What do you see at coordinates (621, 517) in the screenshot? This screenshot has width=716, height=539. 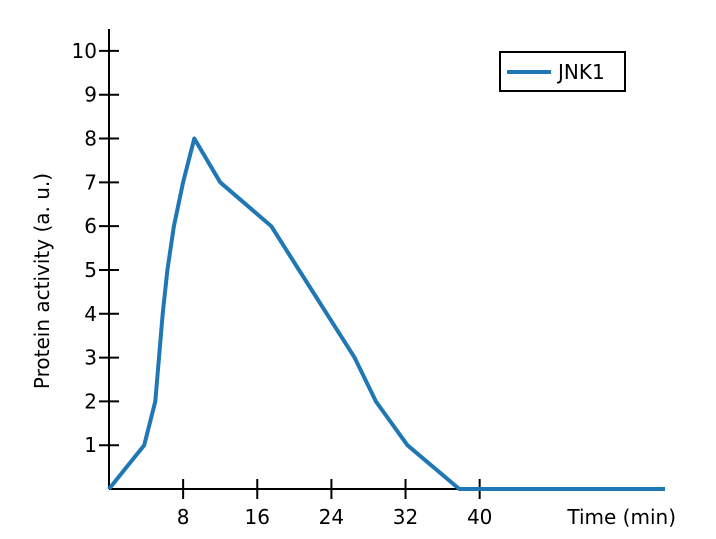 I see `x-axis-label: Time (min)` at bounding box center [621, 517].